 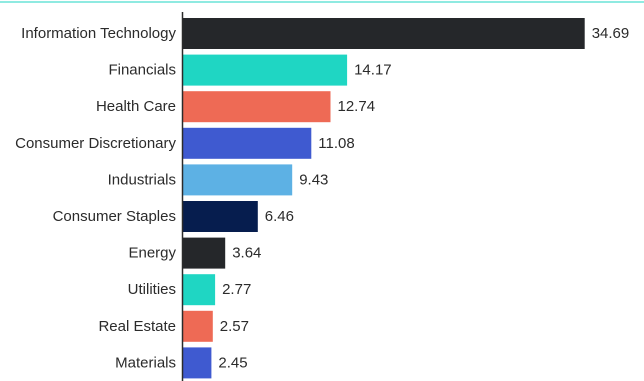 What do you see at coordinates (357, 106) in the screenshot?
I see `value-label-health-care: 12.74` at bounding box center [357, 106].